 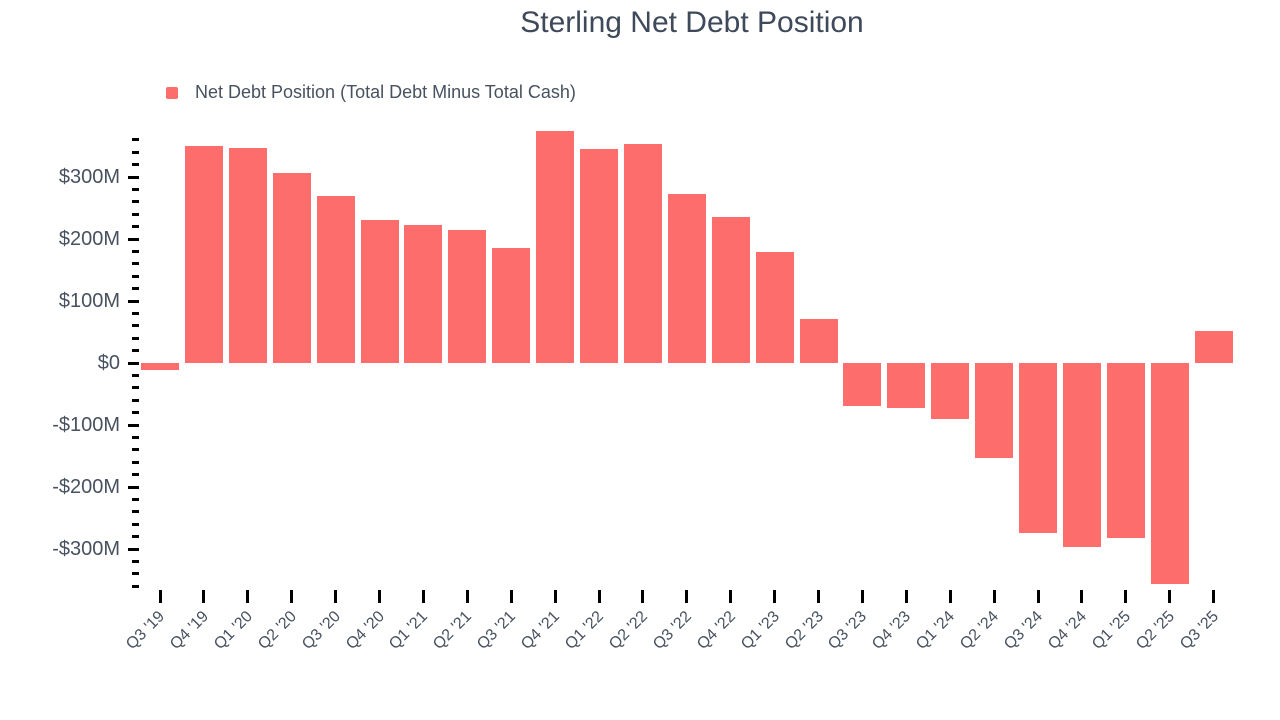 I want to click on x-axis-label: Q2 '21, so click(x=453, y=631).